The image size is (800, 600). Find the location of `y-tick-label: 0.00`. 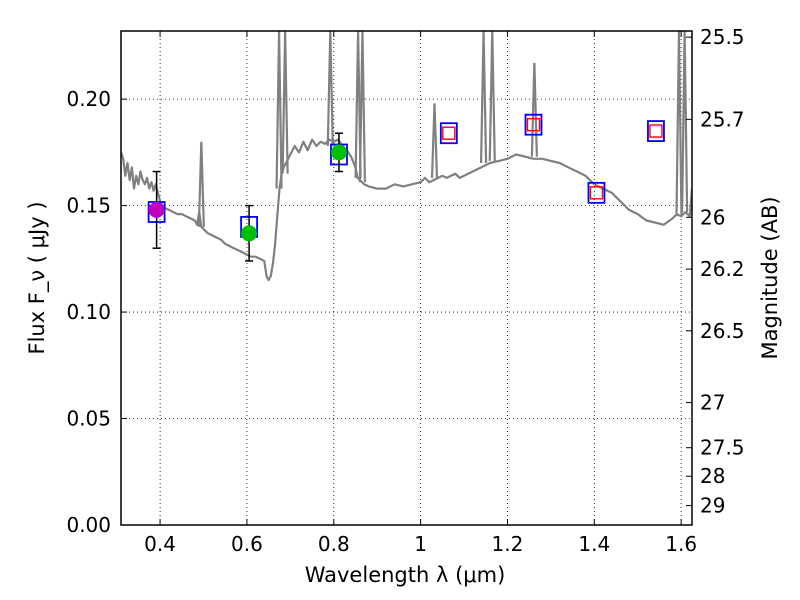

y-tick-label: 0.00 is located at coordinates (88, 525).